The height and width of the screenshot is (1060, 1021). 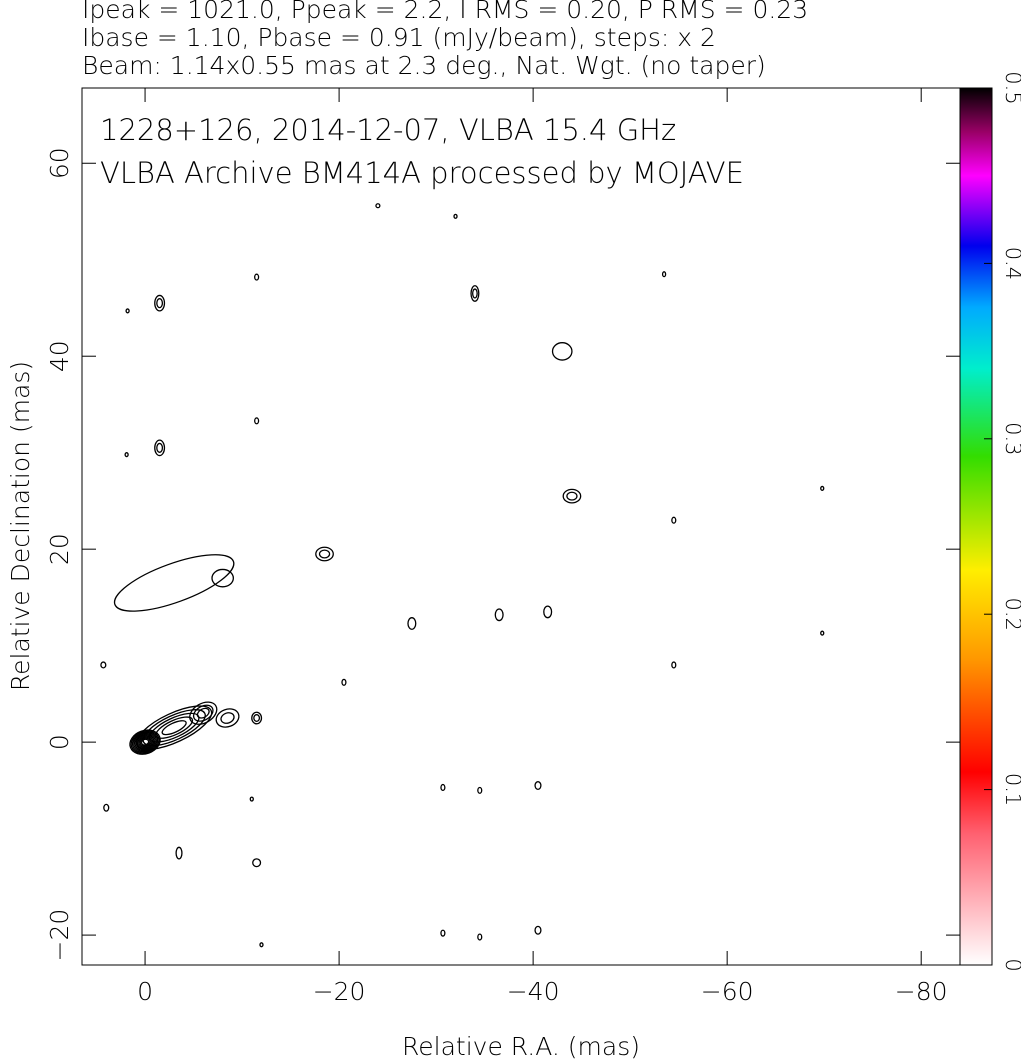 I want to click on x-tick-label: −60, so click(x=727, y=991).